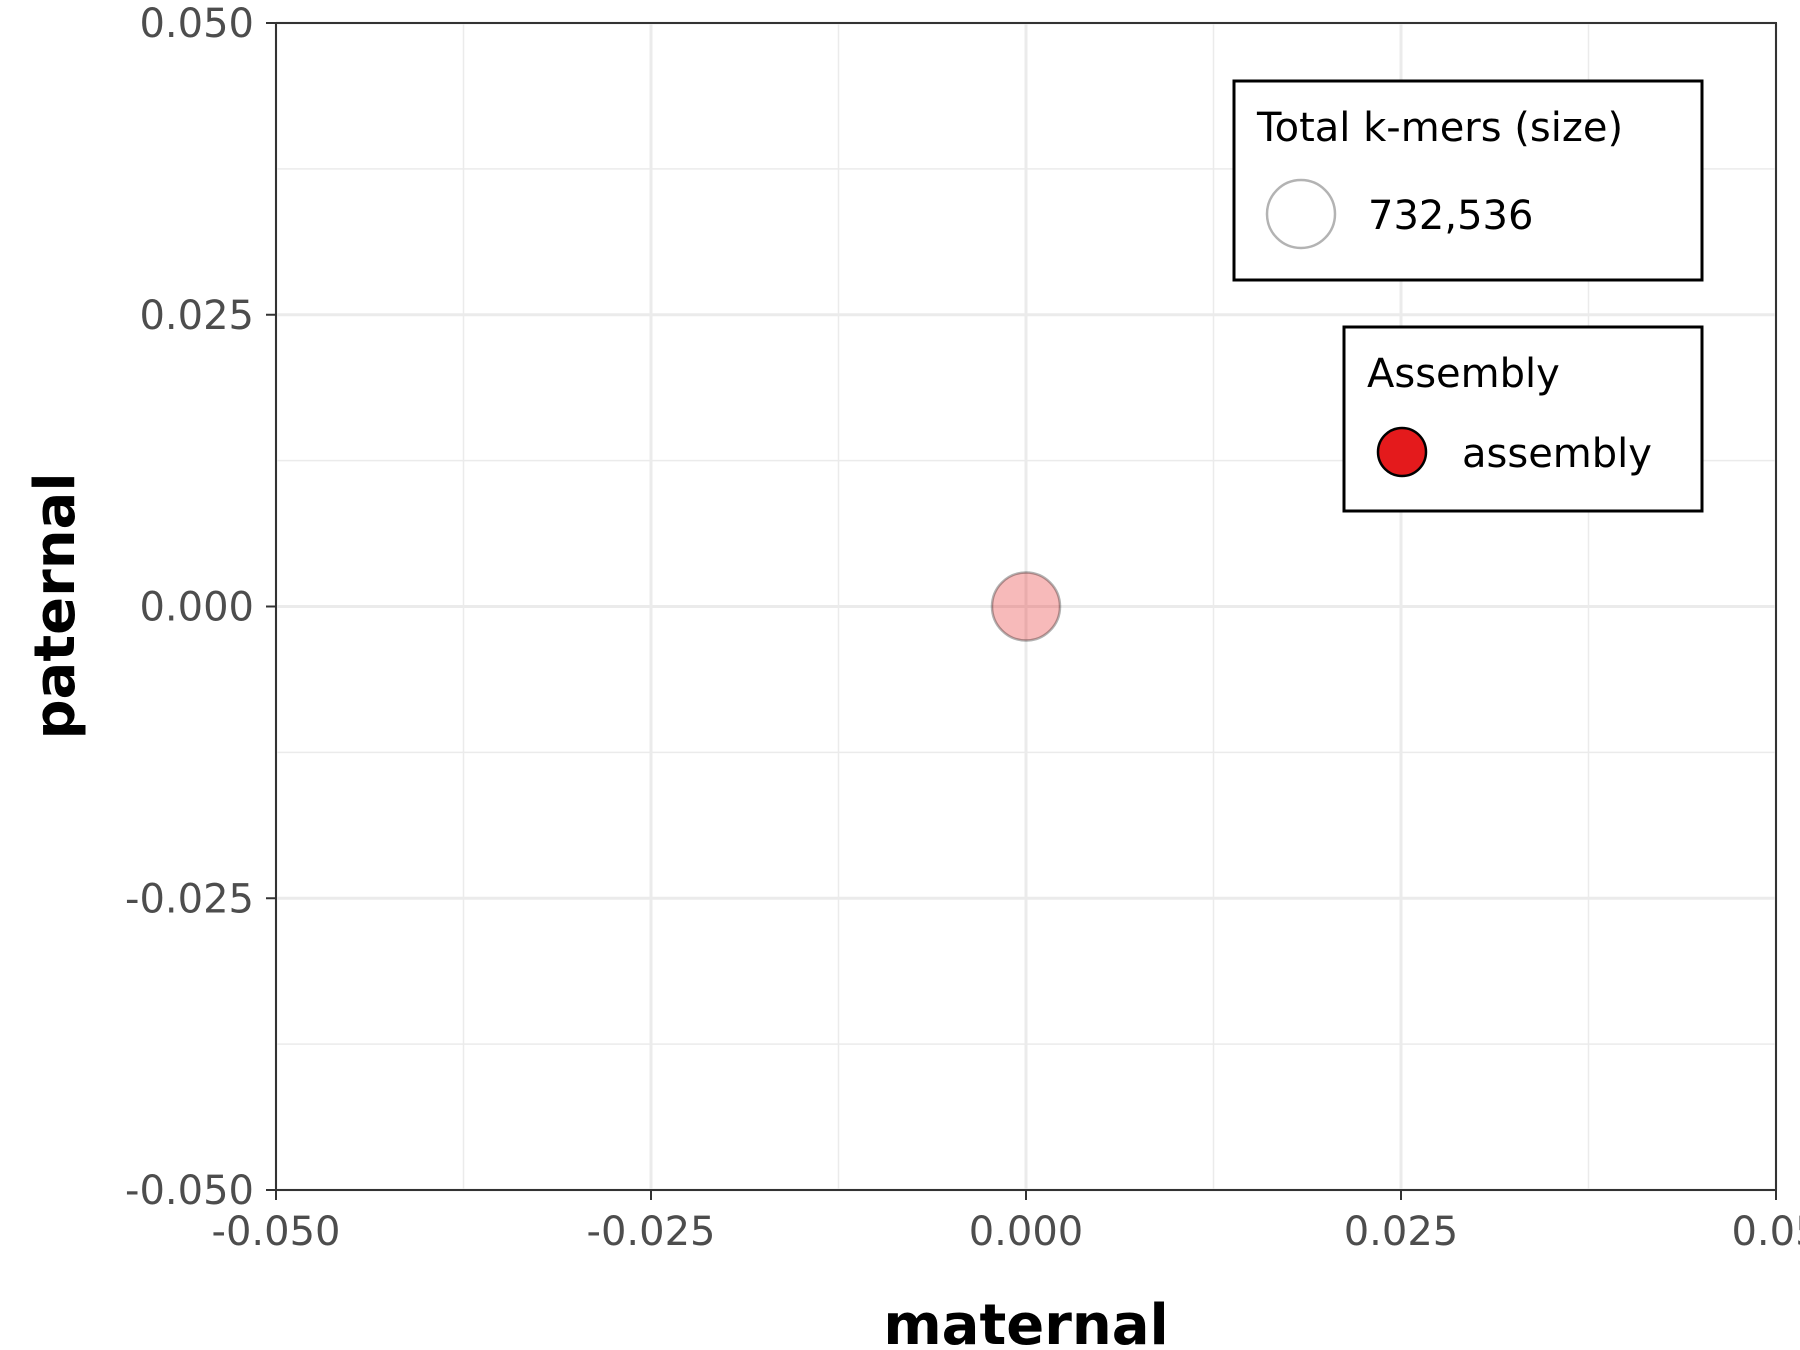 This screenshot has width=1800, height=1350. Describe the element at coordinates (1401, 1232) in the screenshot. I see `x-tick-label: 0.025` at that location.